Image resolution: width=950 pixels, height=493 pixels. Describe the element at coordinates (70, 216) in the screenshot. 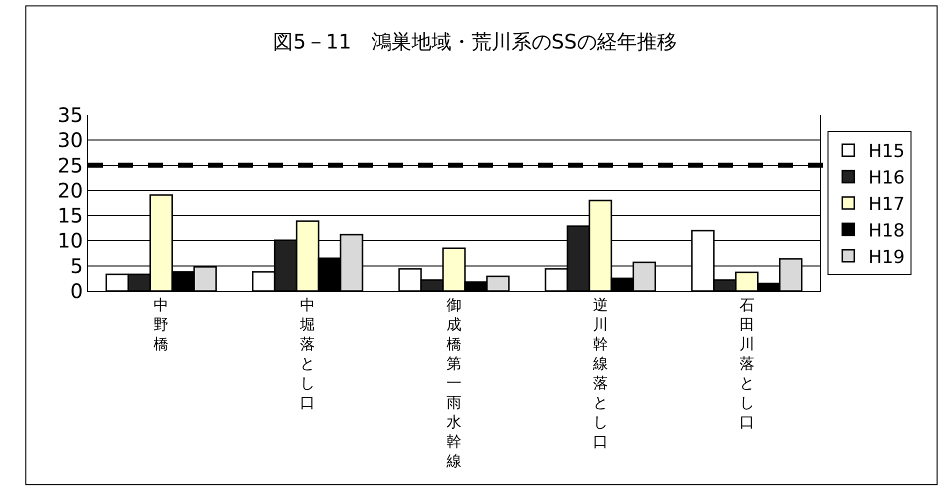

I see `y-tick-label: 15` at that location.